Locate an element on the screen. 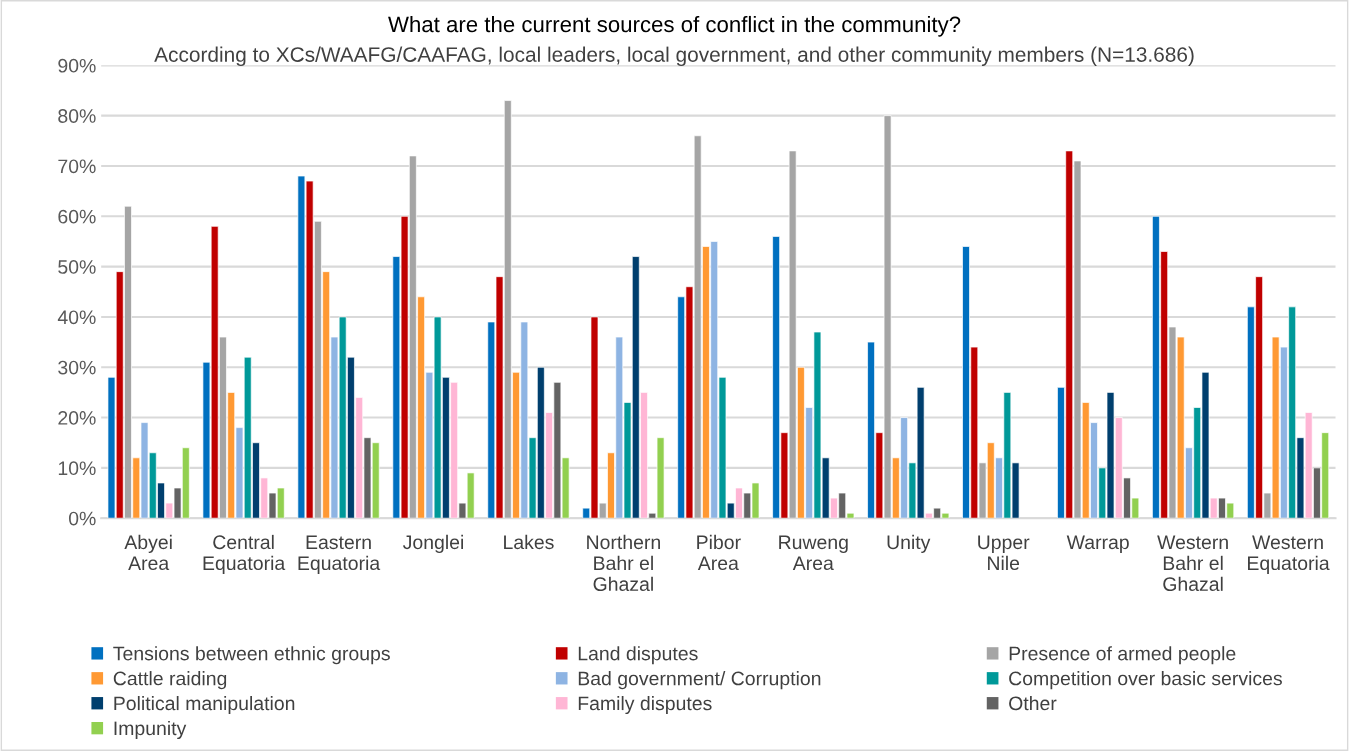 The height and width of the screenshot is (751, 1349). y-tick-label: 60% is located at coordinates (77, 216).